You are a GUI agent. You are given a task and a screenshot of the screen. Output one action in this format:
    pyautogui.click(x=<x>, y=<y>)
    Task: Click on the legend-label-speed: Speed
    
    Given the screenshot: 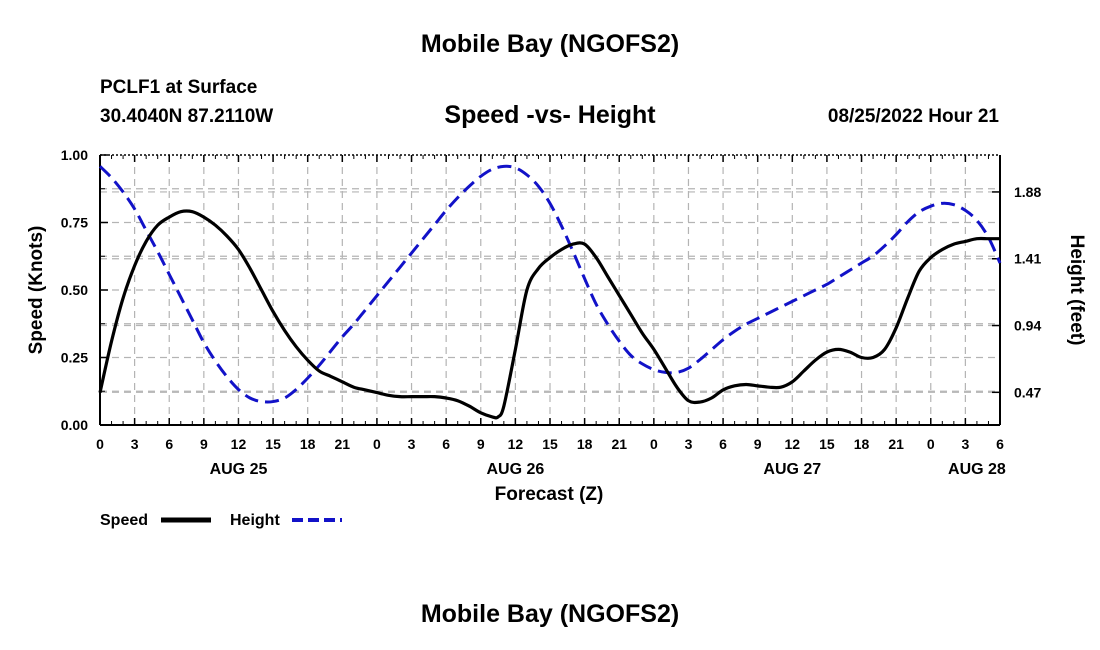 What is the action you would take?
    pyautogui.click(x=124, y=520)
    